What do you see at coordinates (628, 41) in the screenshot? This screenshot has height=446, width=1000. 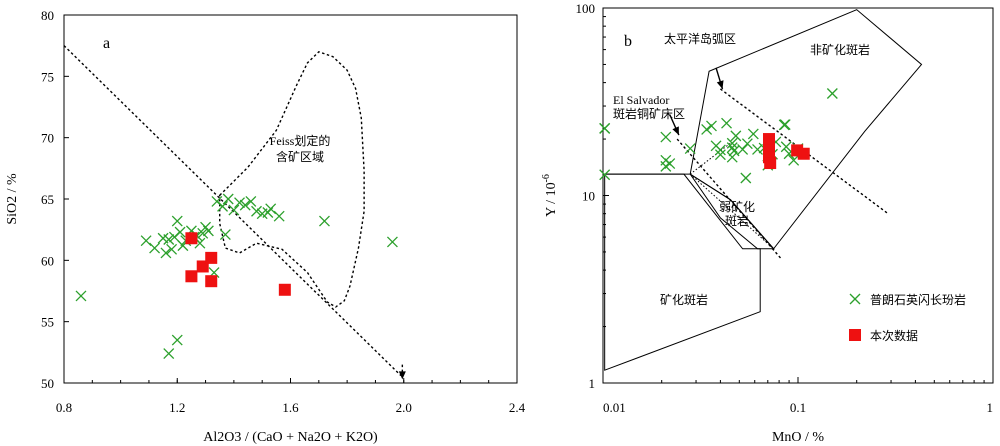 I see `panel-label-b: b` at bounding box center [628, 41].